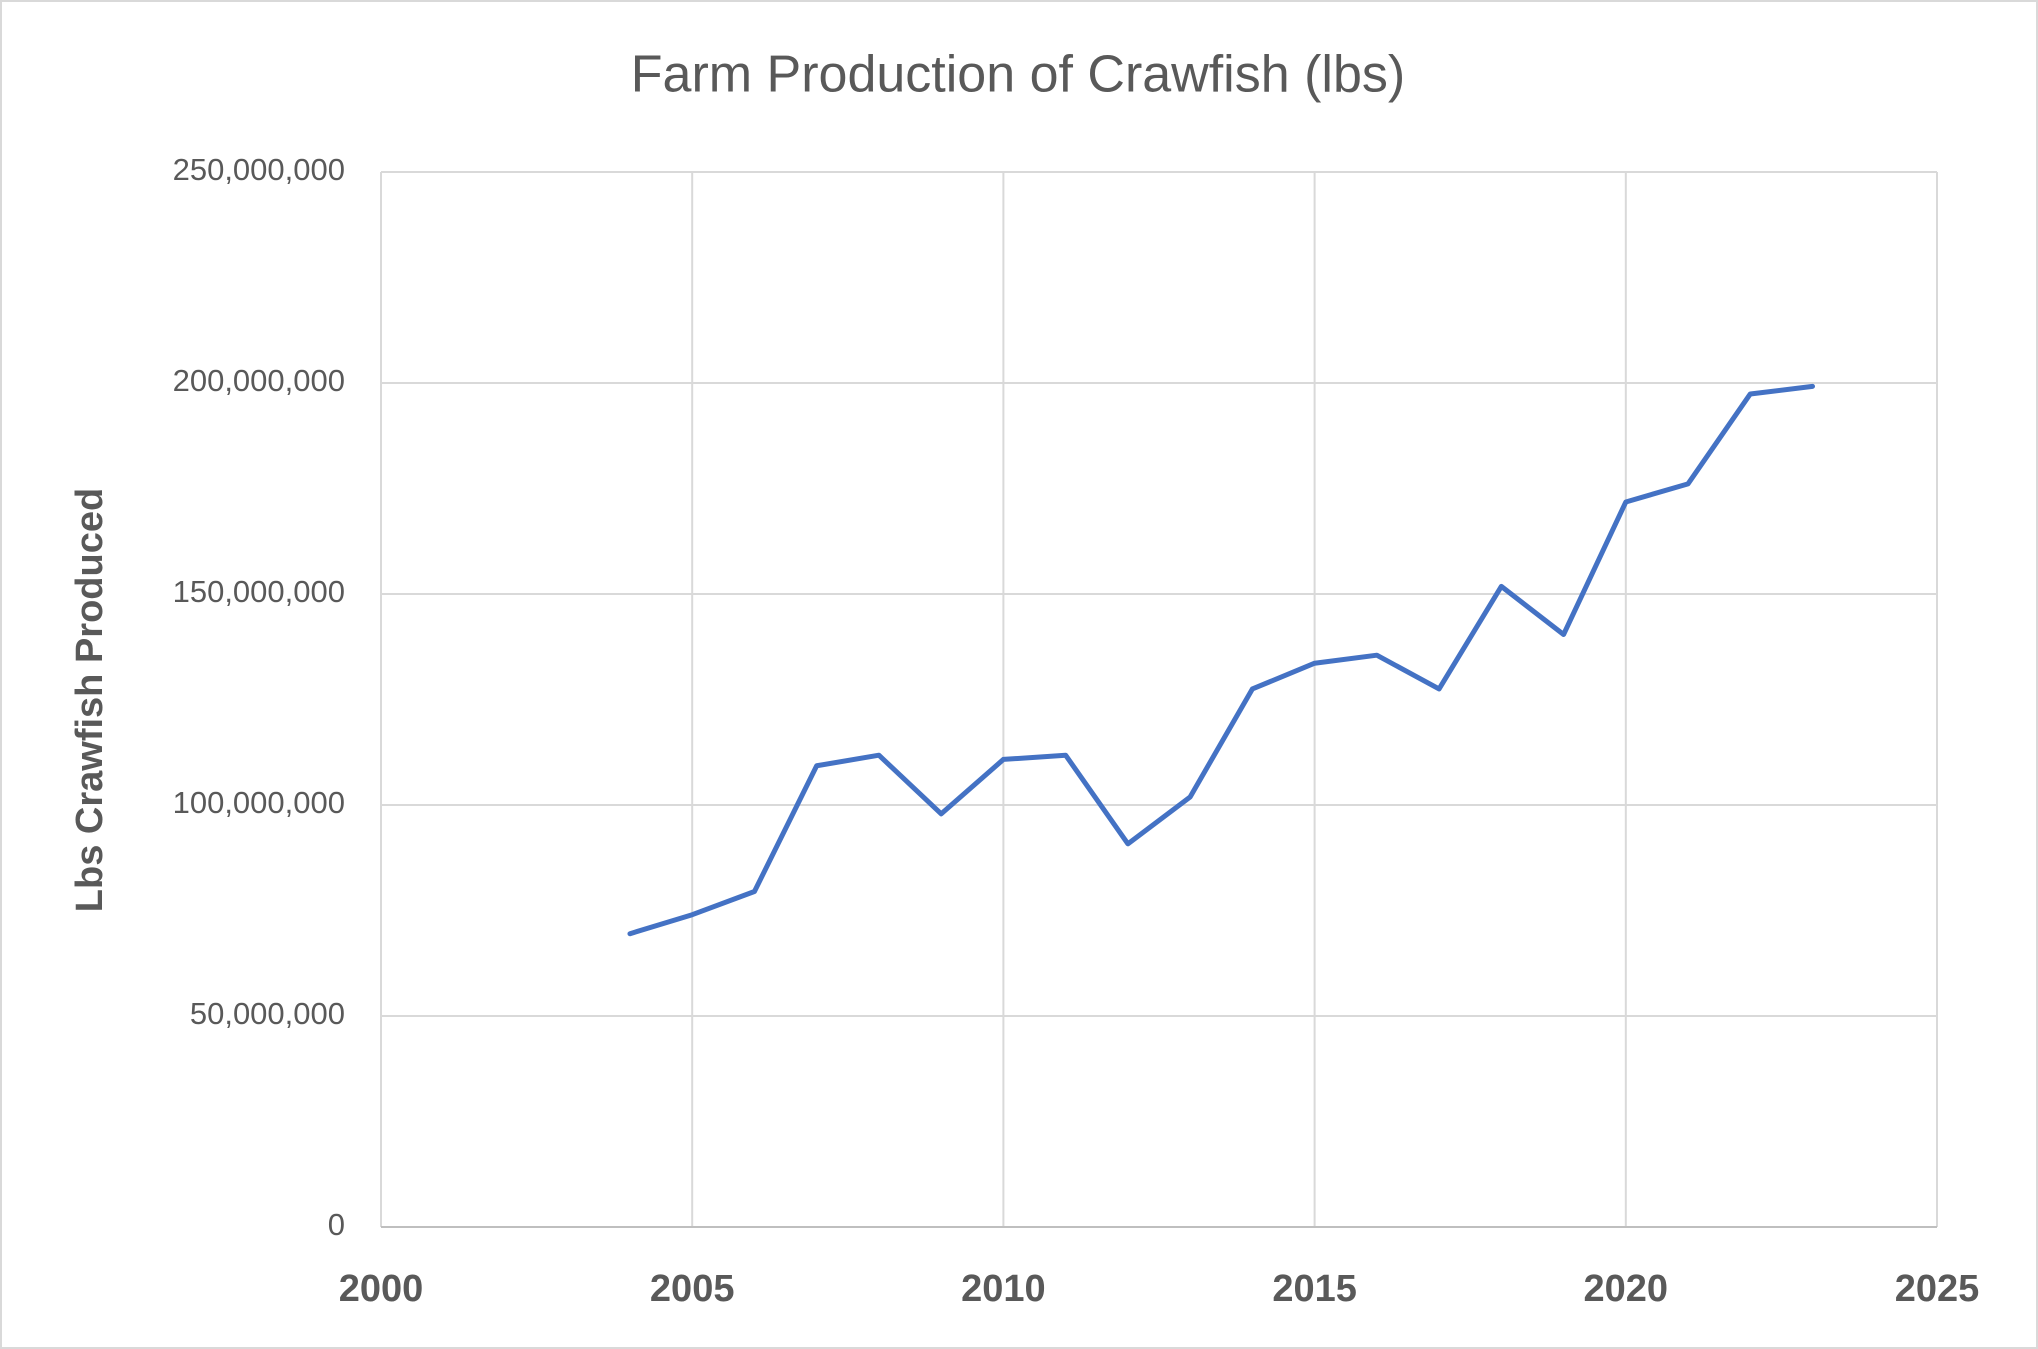  What do you see at coordinates (259, 591) in the screenshot?
I see `y-tick-label: 150,000,000` at bounding box center [259, 591].